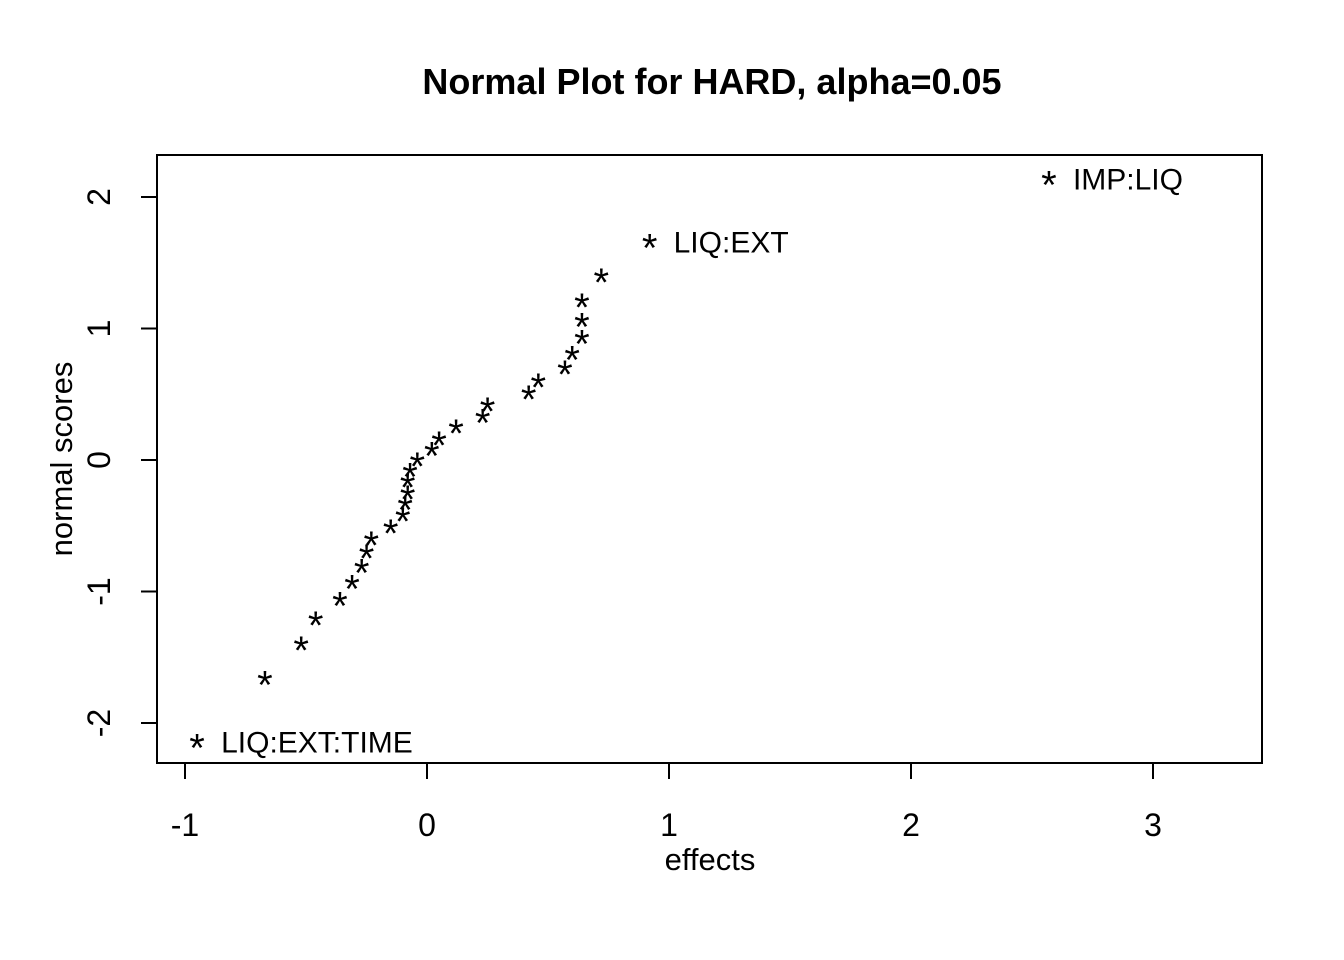  What do you see at coordinates (1128, 180) in the screenshot?
I see `point-label: IMP:LIQ` at bounding box center [1128, 180].